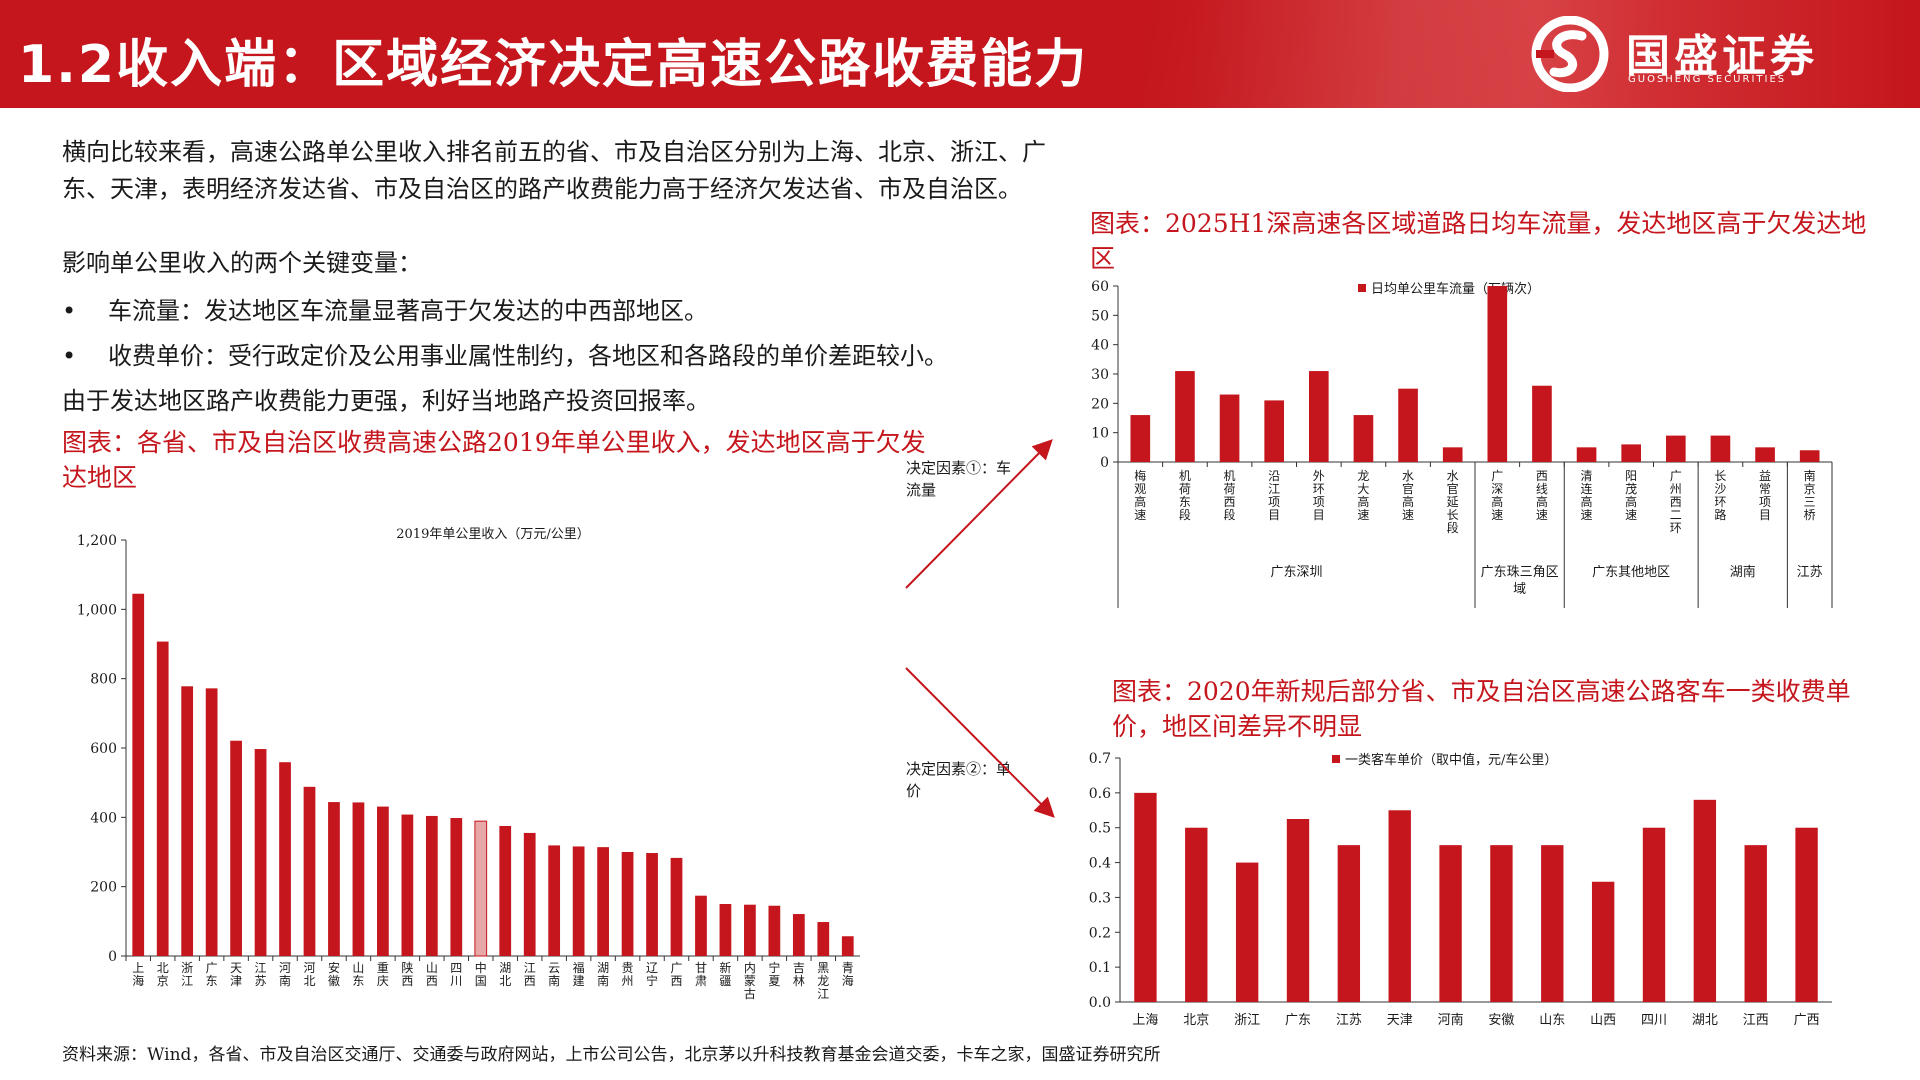  What do you see at coordinates (554, 974) in the screenshot?
I see `x-tick-label: 云南` at bounding box center [554, 974].